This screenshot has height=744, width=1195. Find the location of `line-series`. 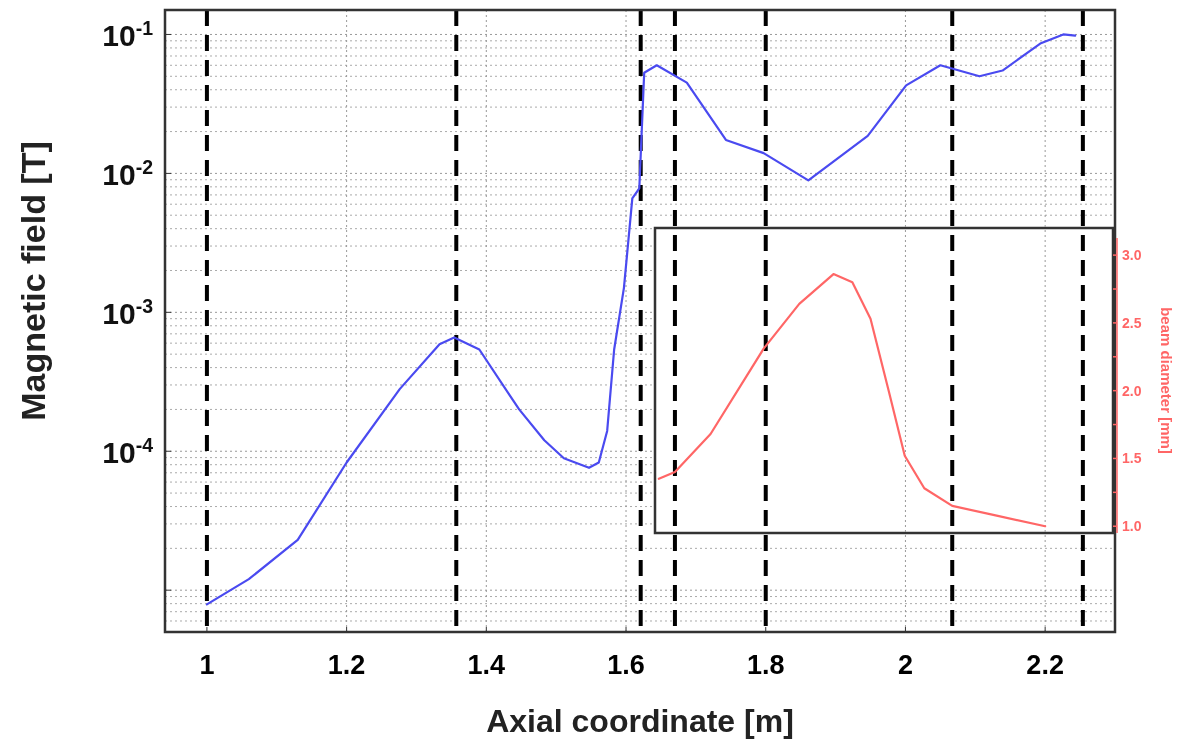

line-series is located at coordinates (852, 400).